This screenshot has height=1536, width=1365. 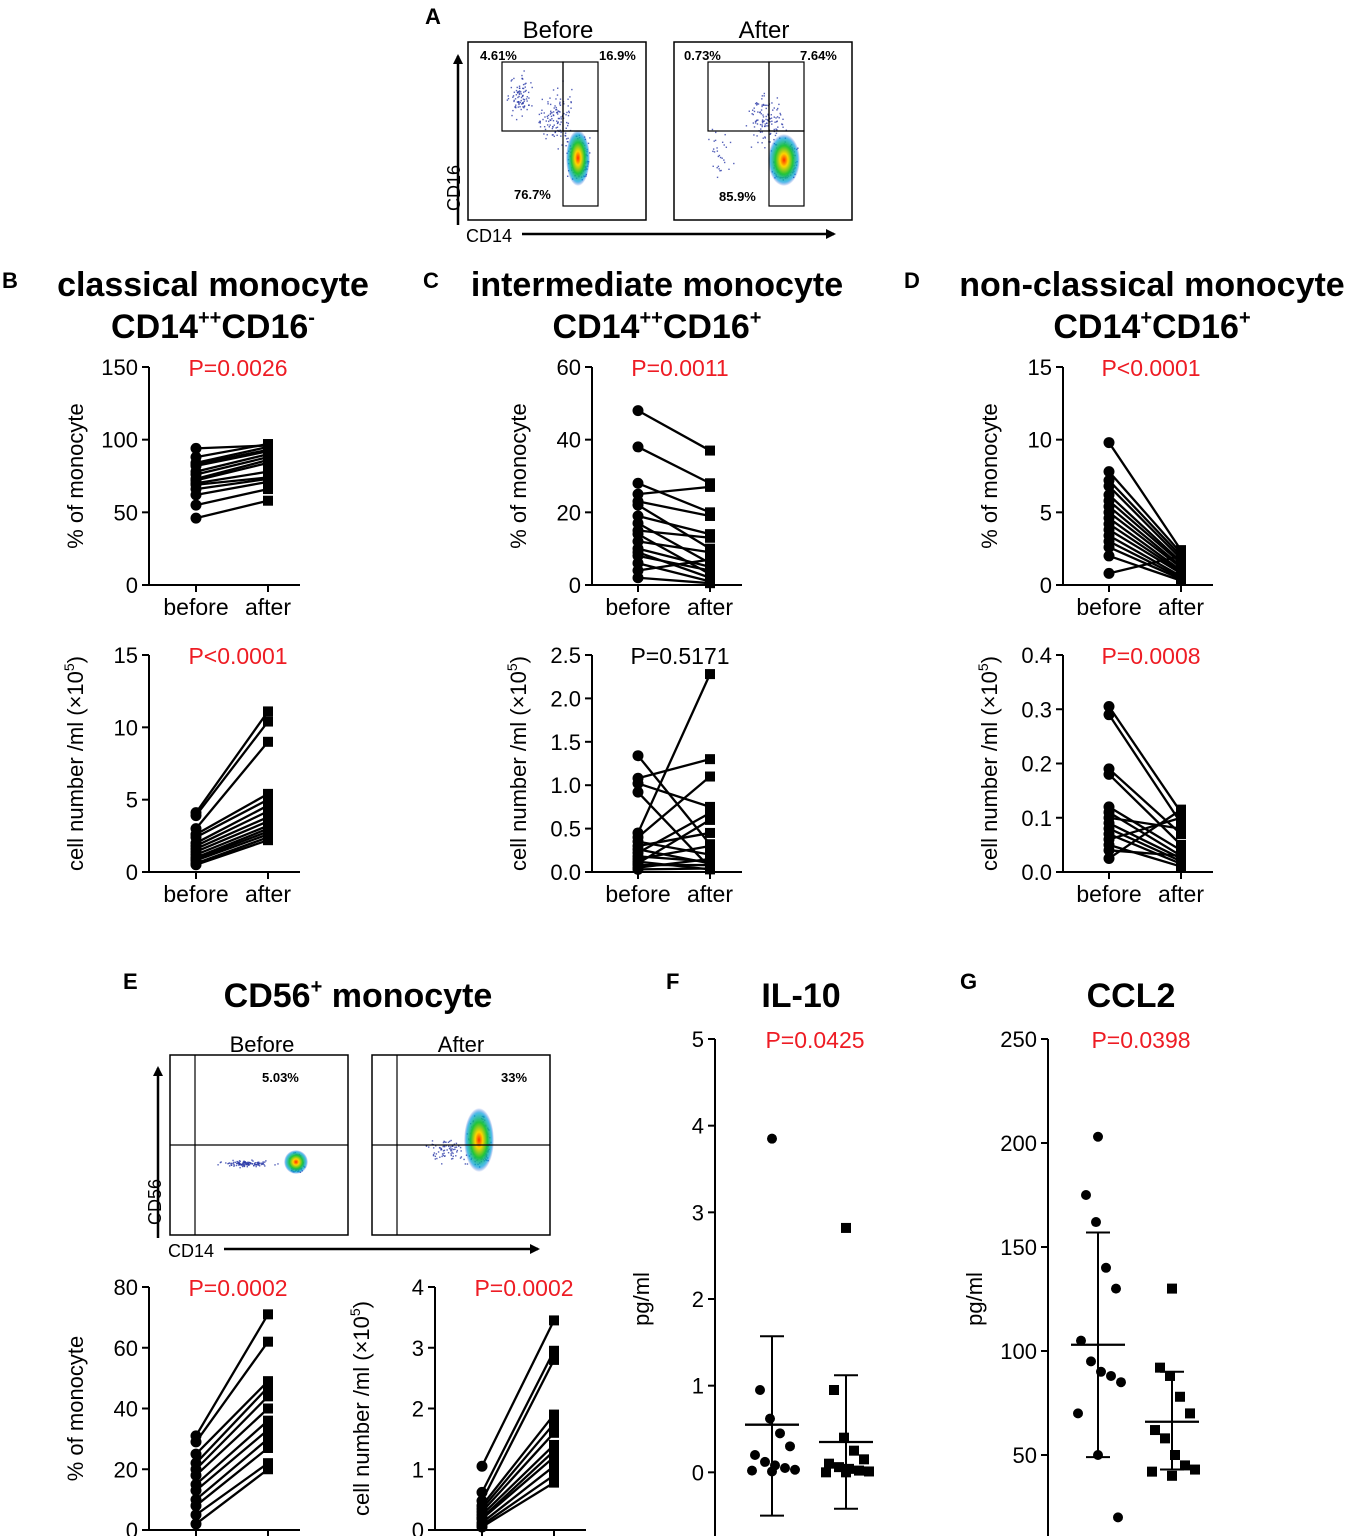 What do you see at coordinates (754, 139) in the screenshot?
I see `flow-a-after-events` at bounding box center [754, 139].